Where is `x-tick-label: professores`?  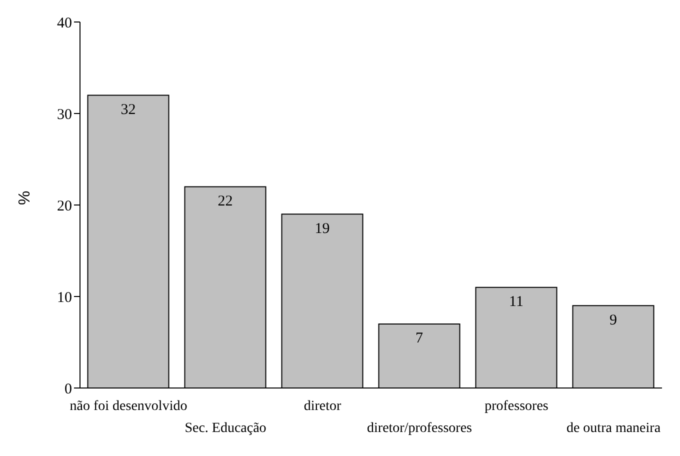
x-tick-label: professores is located at coordinates (516, 406).